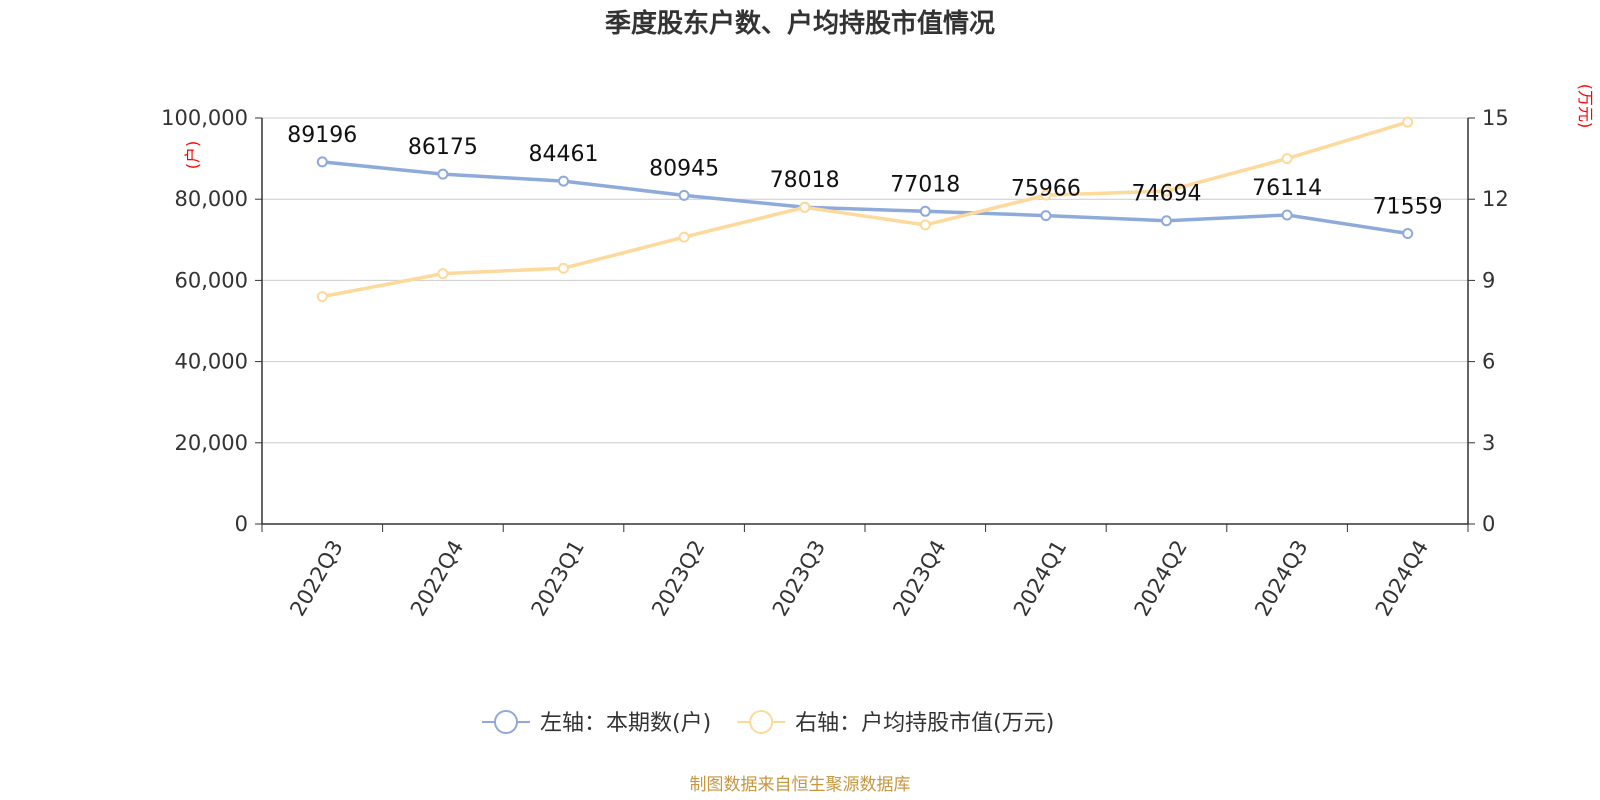 This screenshot has height=800, width=1600. Describe the element at coordinates (1161, 578) in the screenshot. I see `x-axis-tick-label: 2024Q2` at that location.